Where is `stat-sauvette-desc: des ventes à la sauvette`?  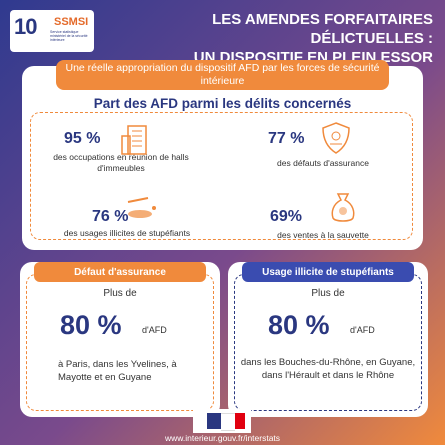 stat-sauvette-desc: des ventes à la sauvette is located at coordinates (323, 235).